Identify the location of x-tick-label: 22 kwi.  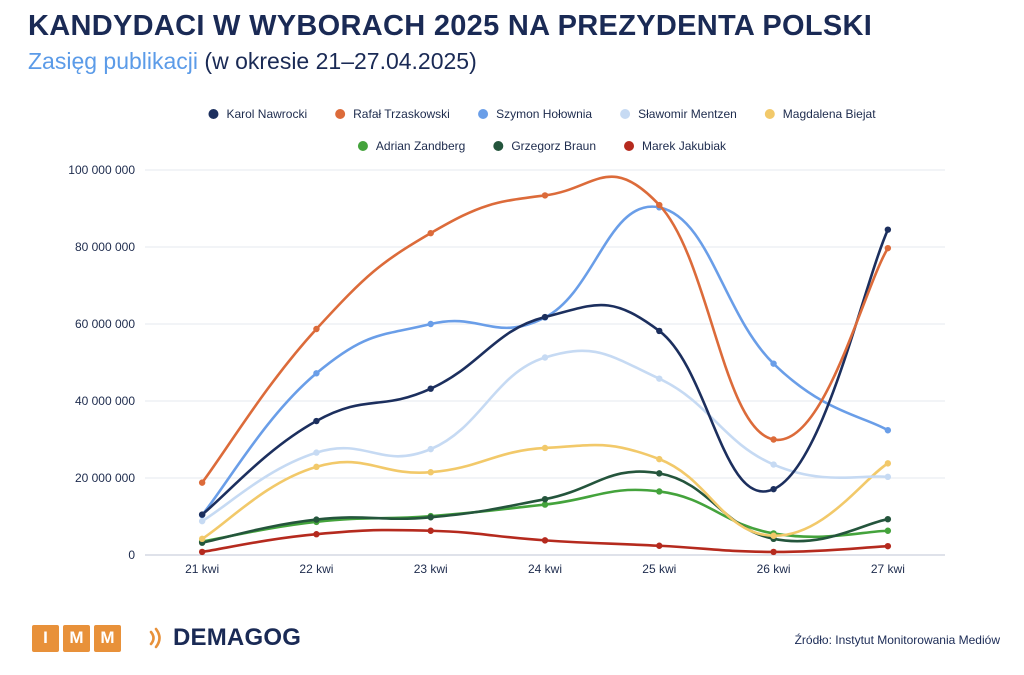
(316, 569).